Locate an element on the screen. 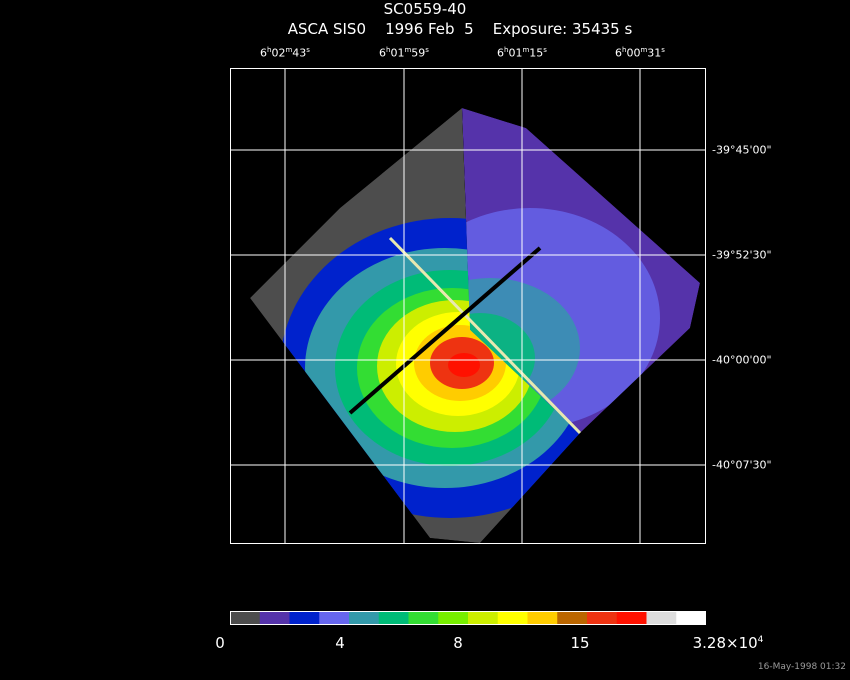 This screenshot has width=850, height=680. dec-tick-label: -39°52'30" is located at coordinates (742, 255).